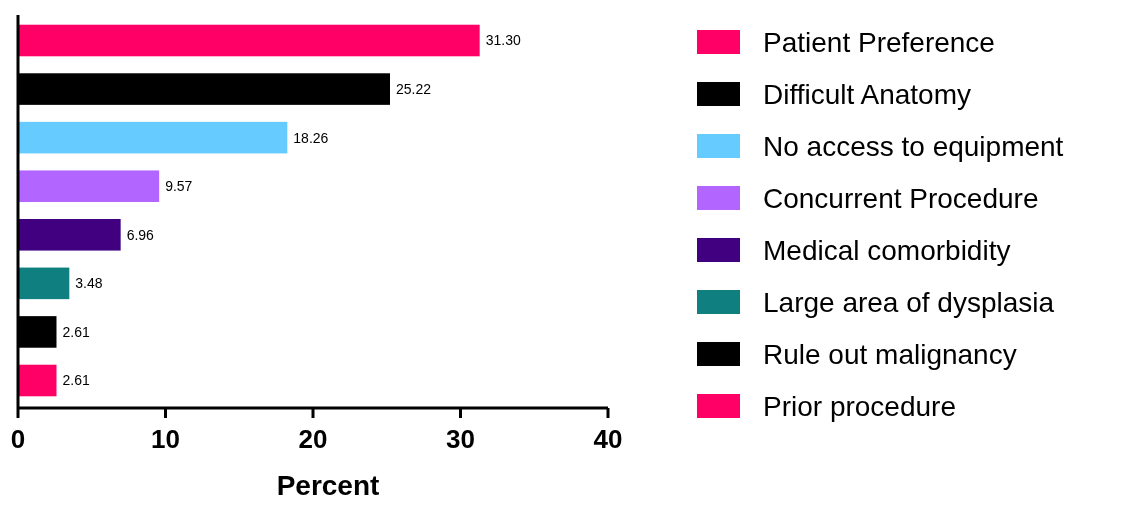  Describe the element at coordinates (89, 283) in the screenshot. I see `data-label: 3.48` at that location.